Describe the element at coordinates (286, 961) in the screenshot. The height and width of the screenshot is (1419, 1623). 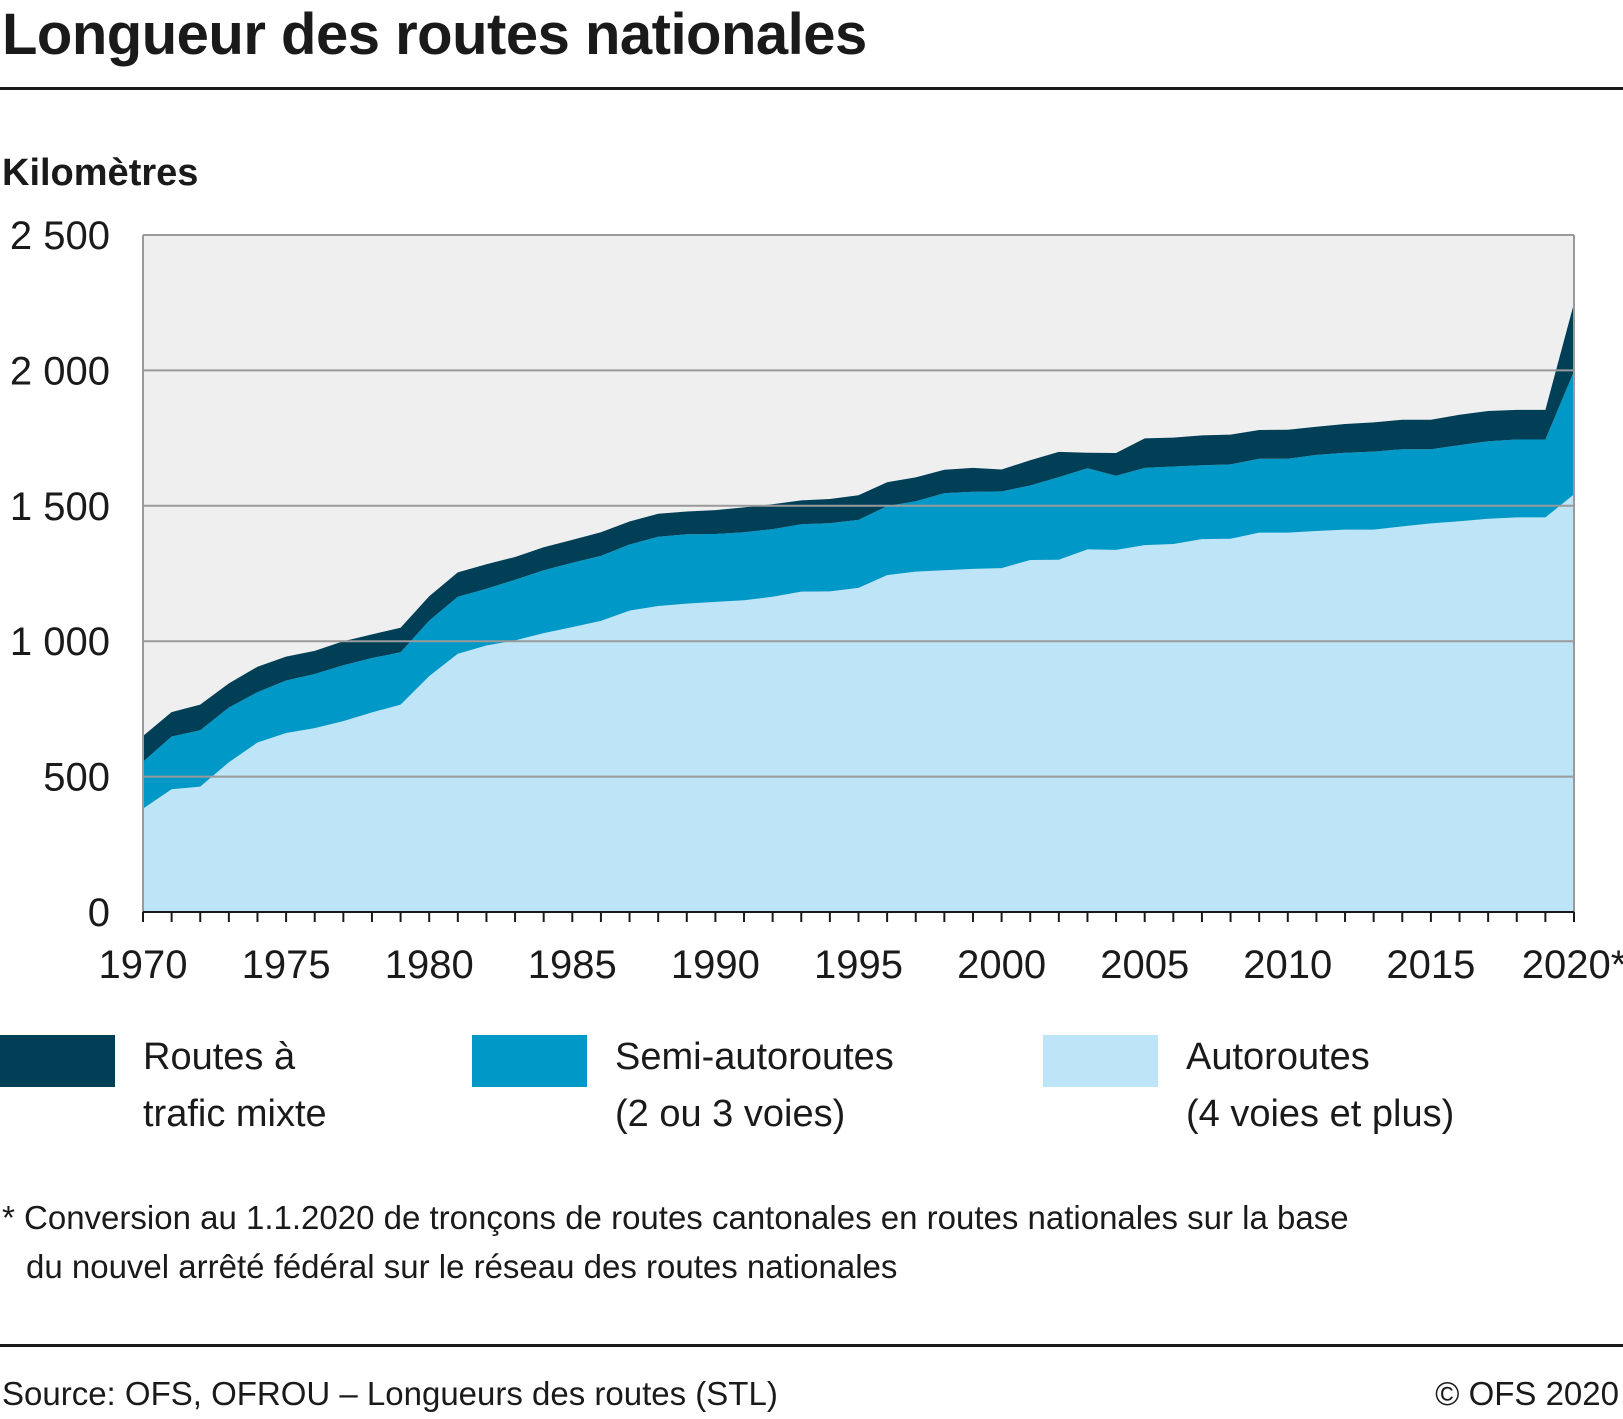
I see `x-tick-label: 1975` at that location.